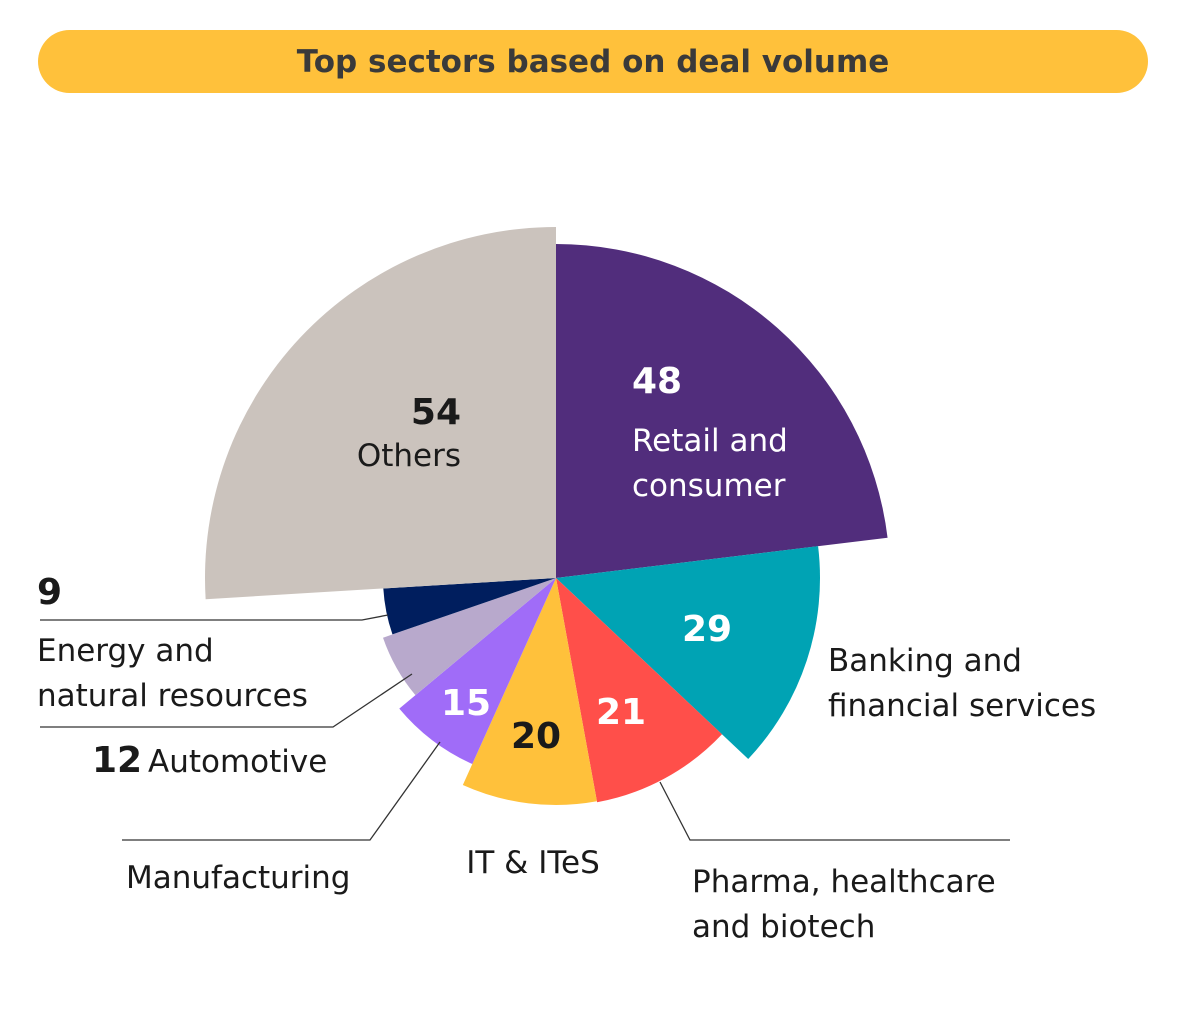 This screenshot has height=1018, width=1177. I want to click on slice-label-pharma-2: and biotech, so click(783, 927).